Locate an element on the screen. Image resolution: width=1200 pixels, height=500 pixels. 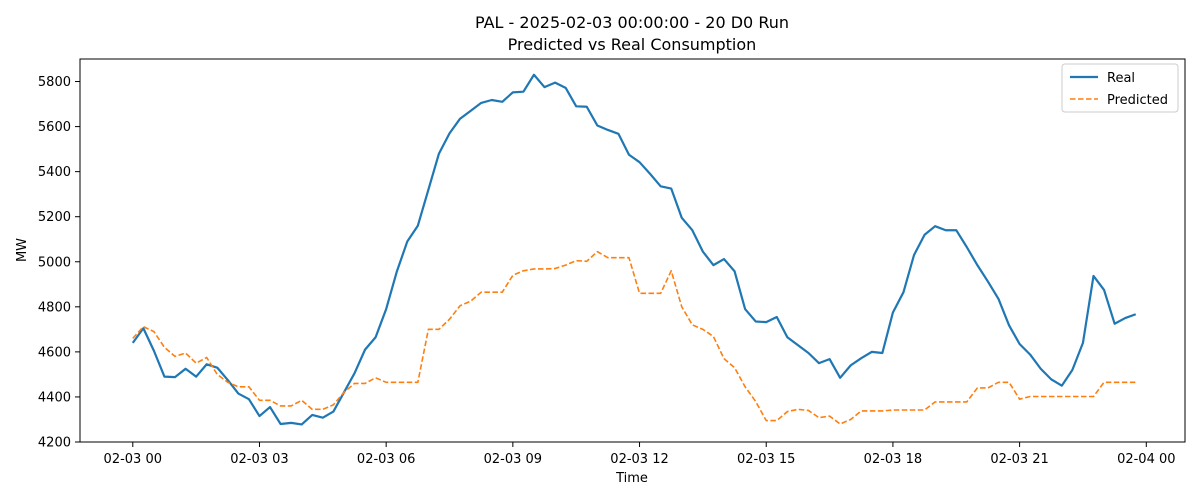
legend: Real Predicted is located at coordinates (1120, 88).